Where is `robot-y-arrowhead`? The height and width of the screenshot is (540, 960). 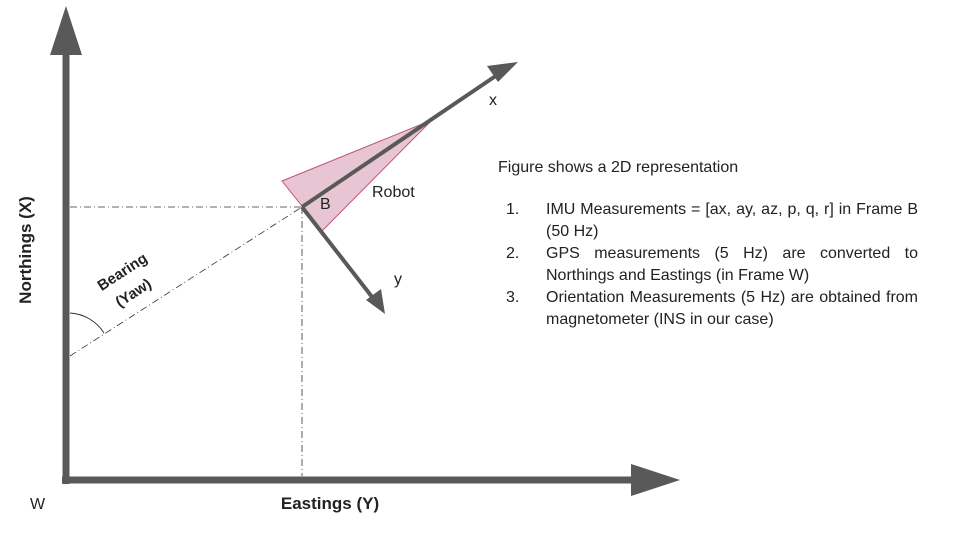
robot-y-arrowhead is located at coordinates (375, 301).